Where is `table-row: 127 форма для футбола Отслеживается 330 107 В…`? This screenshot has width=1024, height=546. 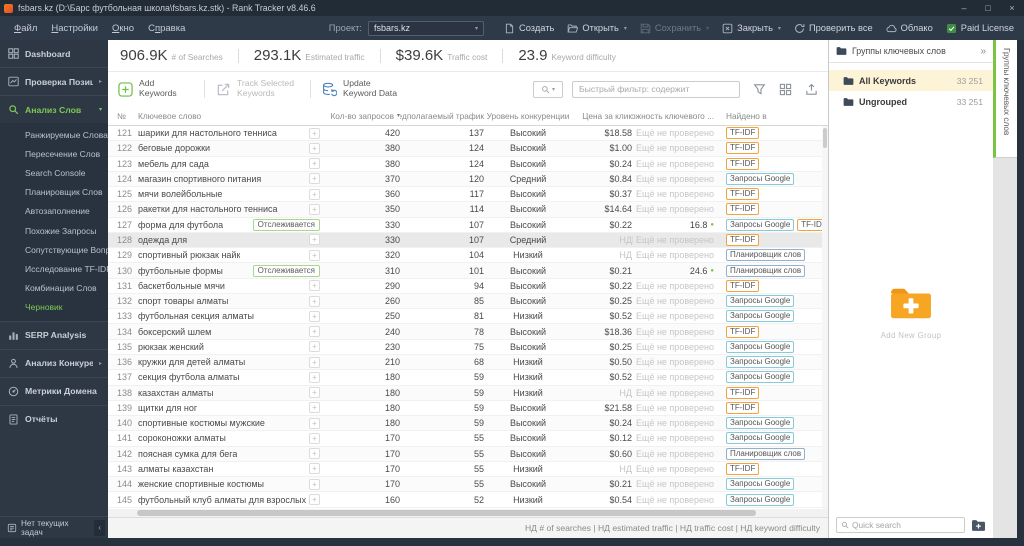
table-row: 127 форма для футбола Отслеживается 330 107 В… is located at coordinates (468, 225).